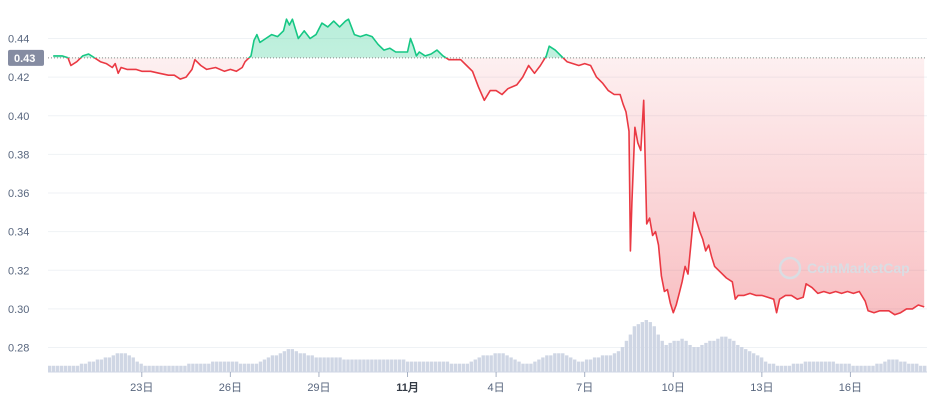 The image size is (929, 400). I want to click on y-tick-label: 0.38, so click(18, 155).